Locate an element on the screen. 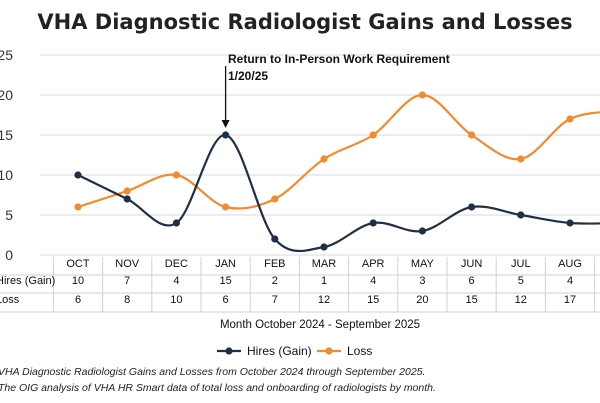  x-axis-label: Month October 2024 - September 2025 is located at coordinates (320, 325).